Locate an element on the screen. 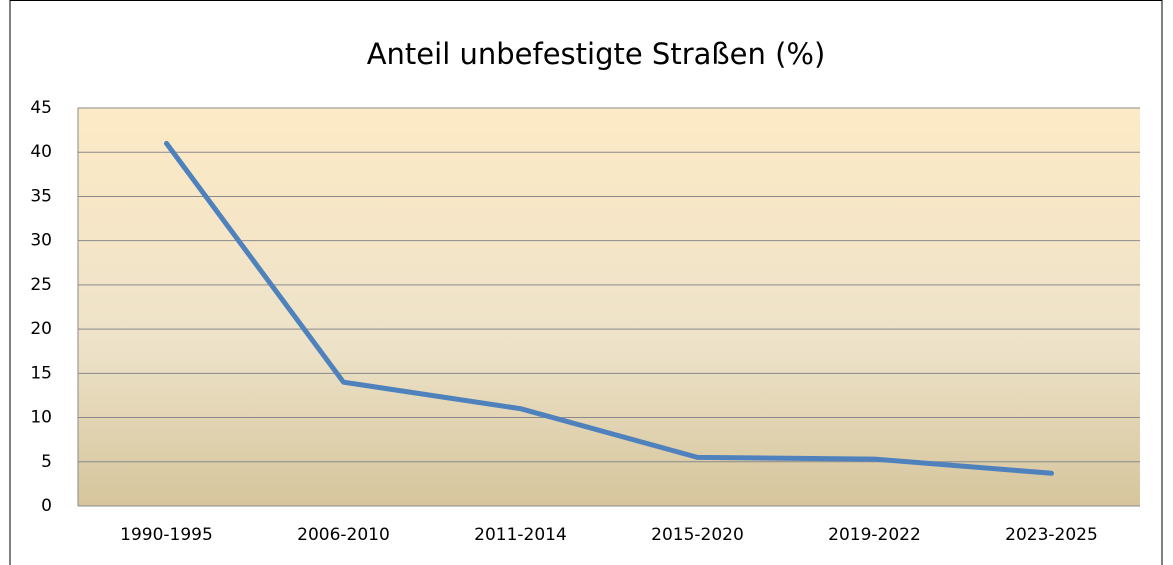 The width and height of the screenshot is (1173, 565). chart-title: Anteil unbefestigte Straßen (%) is located at coordinates (596, 54).